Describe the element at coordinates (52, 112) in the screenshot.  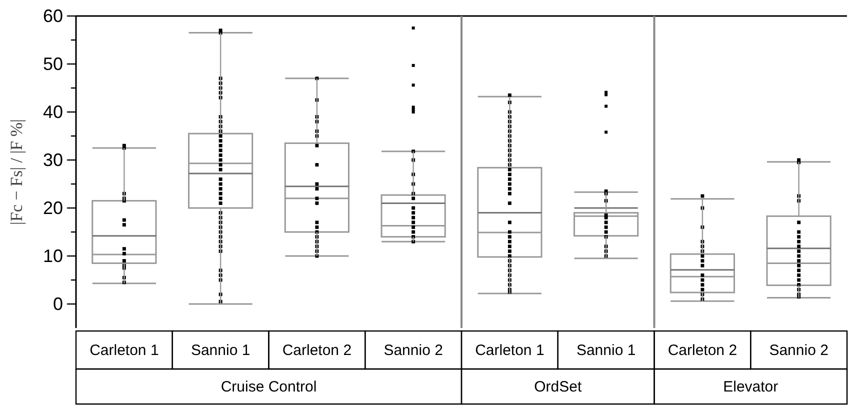
I see `y-tick-label: 40` at that location.